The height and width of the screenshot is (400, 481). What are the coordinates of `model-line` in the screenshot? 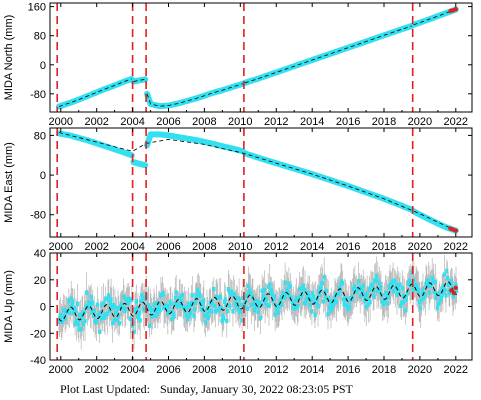 It's located at (257, 301).